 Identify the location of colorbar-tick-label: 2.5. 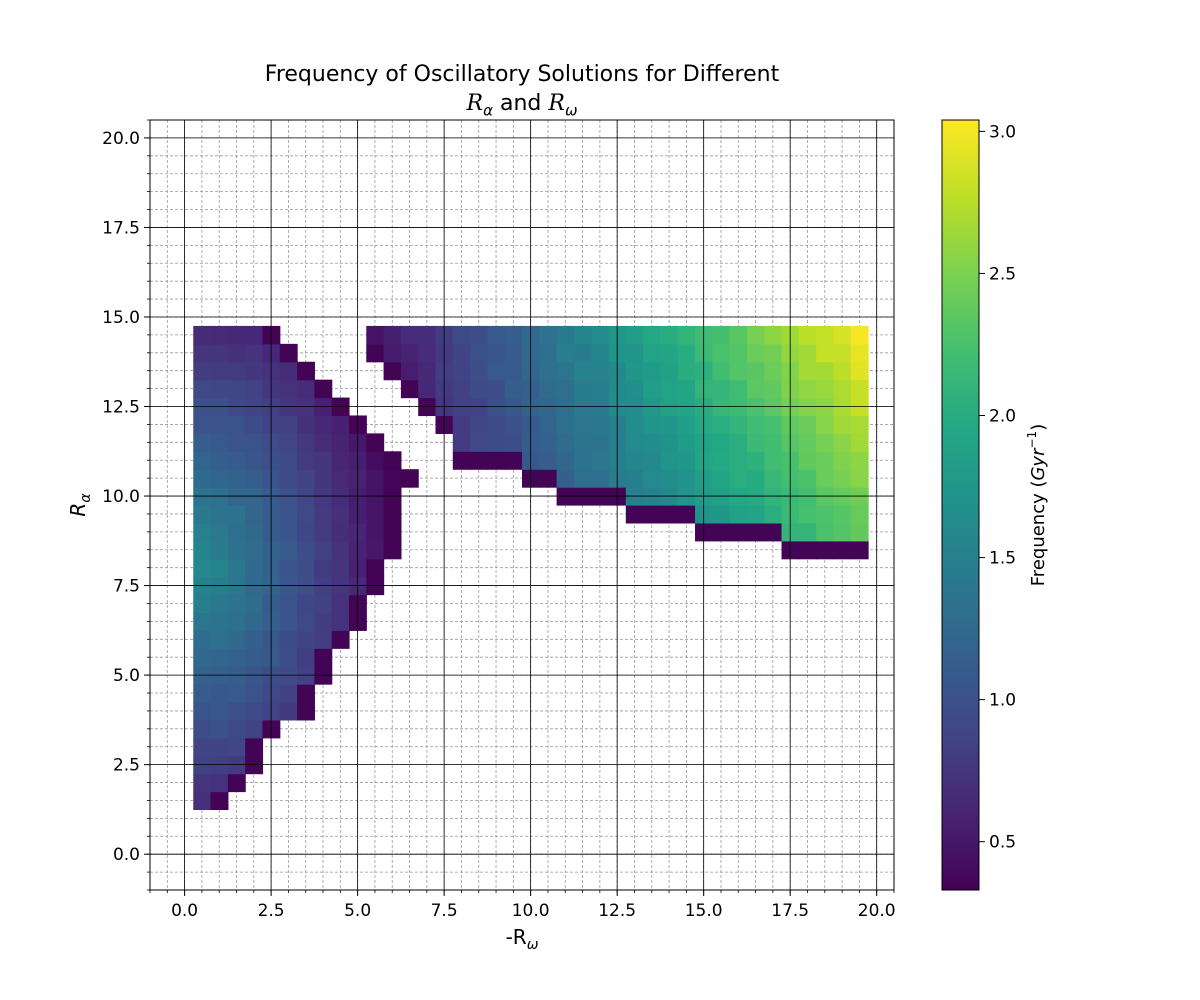
(1002, 274).